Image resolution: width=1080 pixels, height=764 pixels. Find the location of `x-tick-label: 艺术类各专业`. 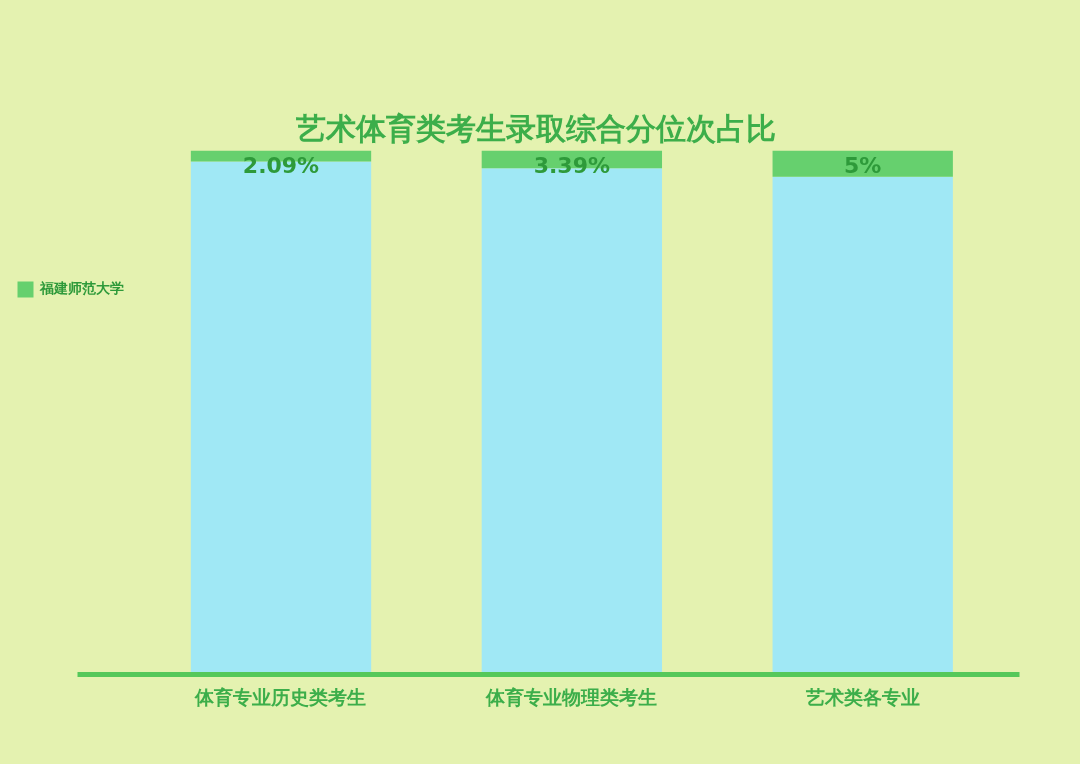

x-tick-label: 艺术类各专业 is located at coordinates (862, 696).